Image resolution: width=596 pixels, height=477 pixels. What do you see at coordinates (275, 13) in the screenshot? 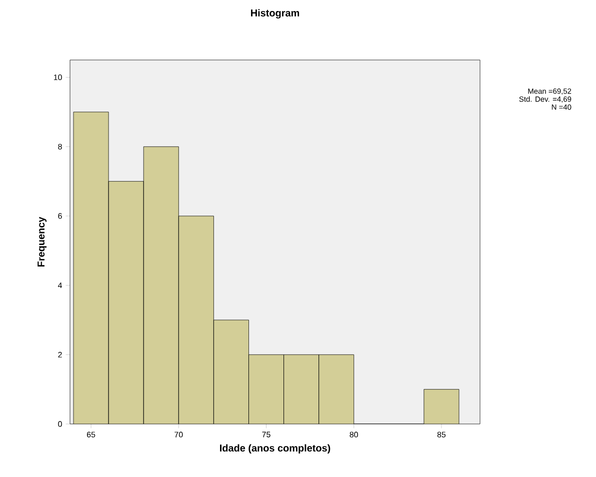
I see `chart-title: Histogram` at bounding box center [275, 13].